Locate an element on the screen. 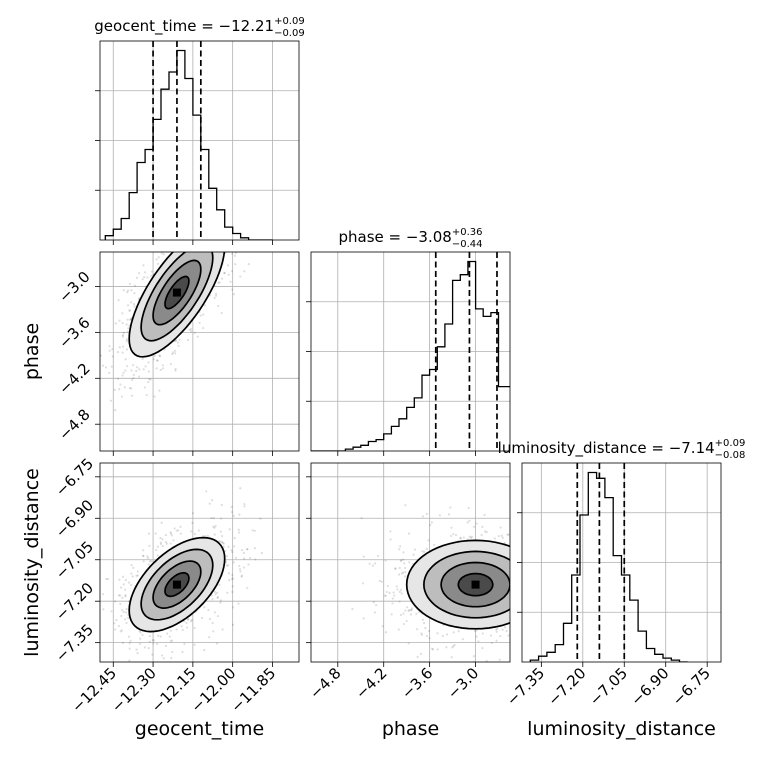 The image size is (760, 760). contour-line is located at coordinates (475, 584).